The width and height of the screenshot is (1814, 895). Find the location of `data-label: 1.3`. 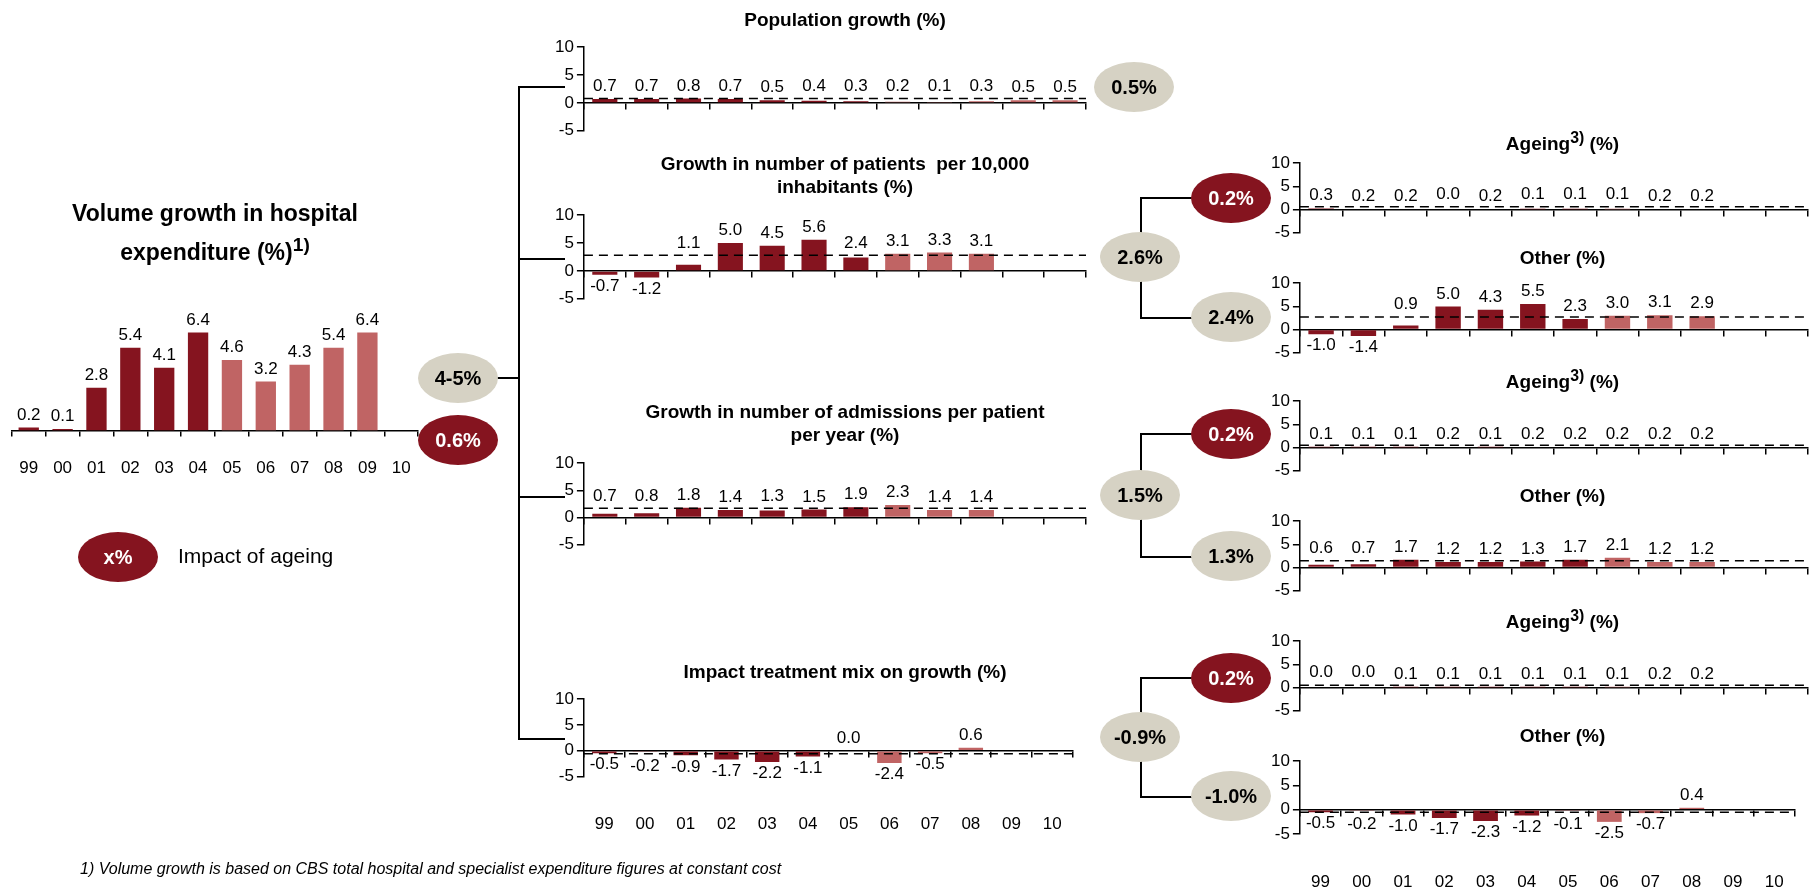

data-label: 1.3 is located at coordinates (772, 495).